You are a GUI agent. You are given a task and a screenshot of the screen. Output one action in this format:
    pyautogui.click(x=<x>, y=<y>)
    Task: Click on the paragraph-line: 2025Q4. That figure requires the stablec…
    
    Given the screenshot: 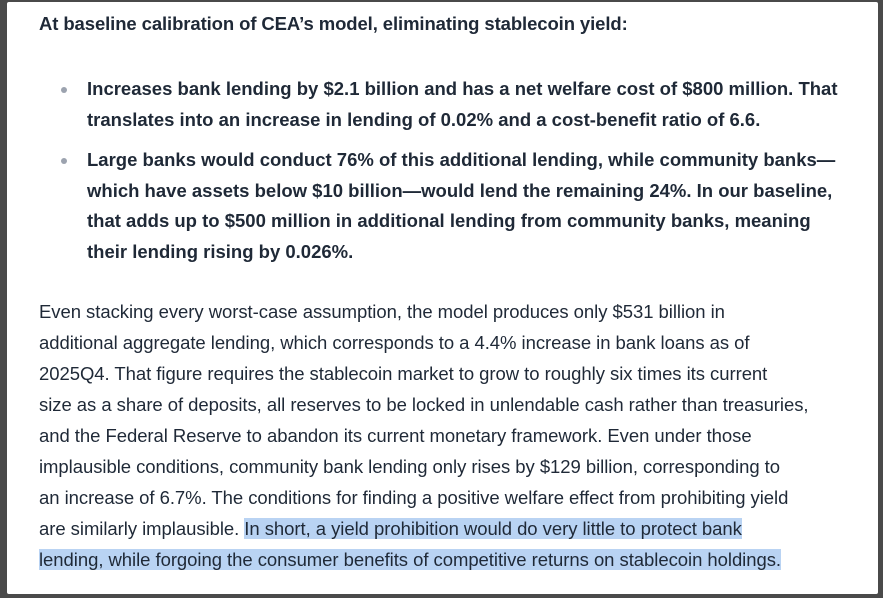 What is the action you would take?
    pyautogui.click(x=403, y=373)
    